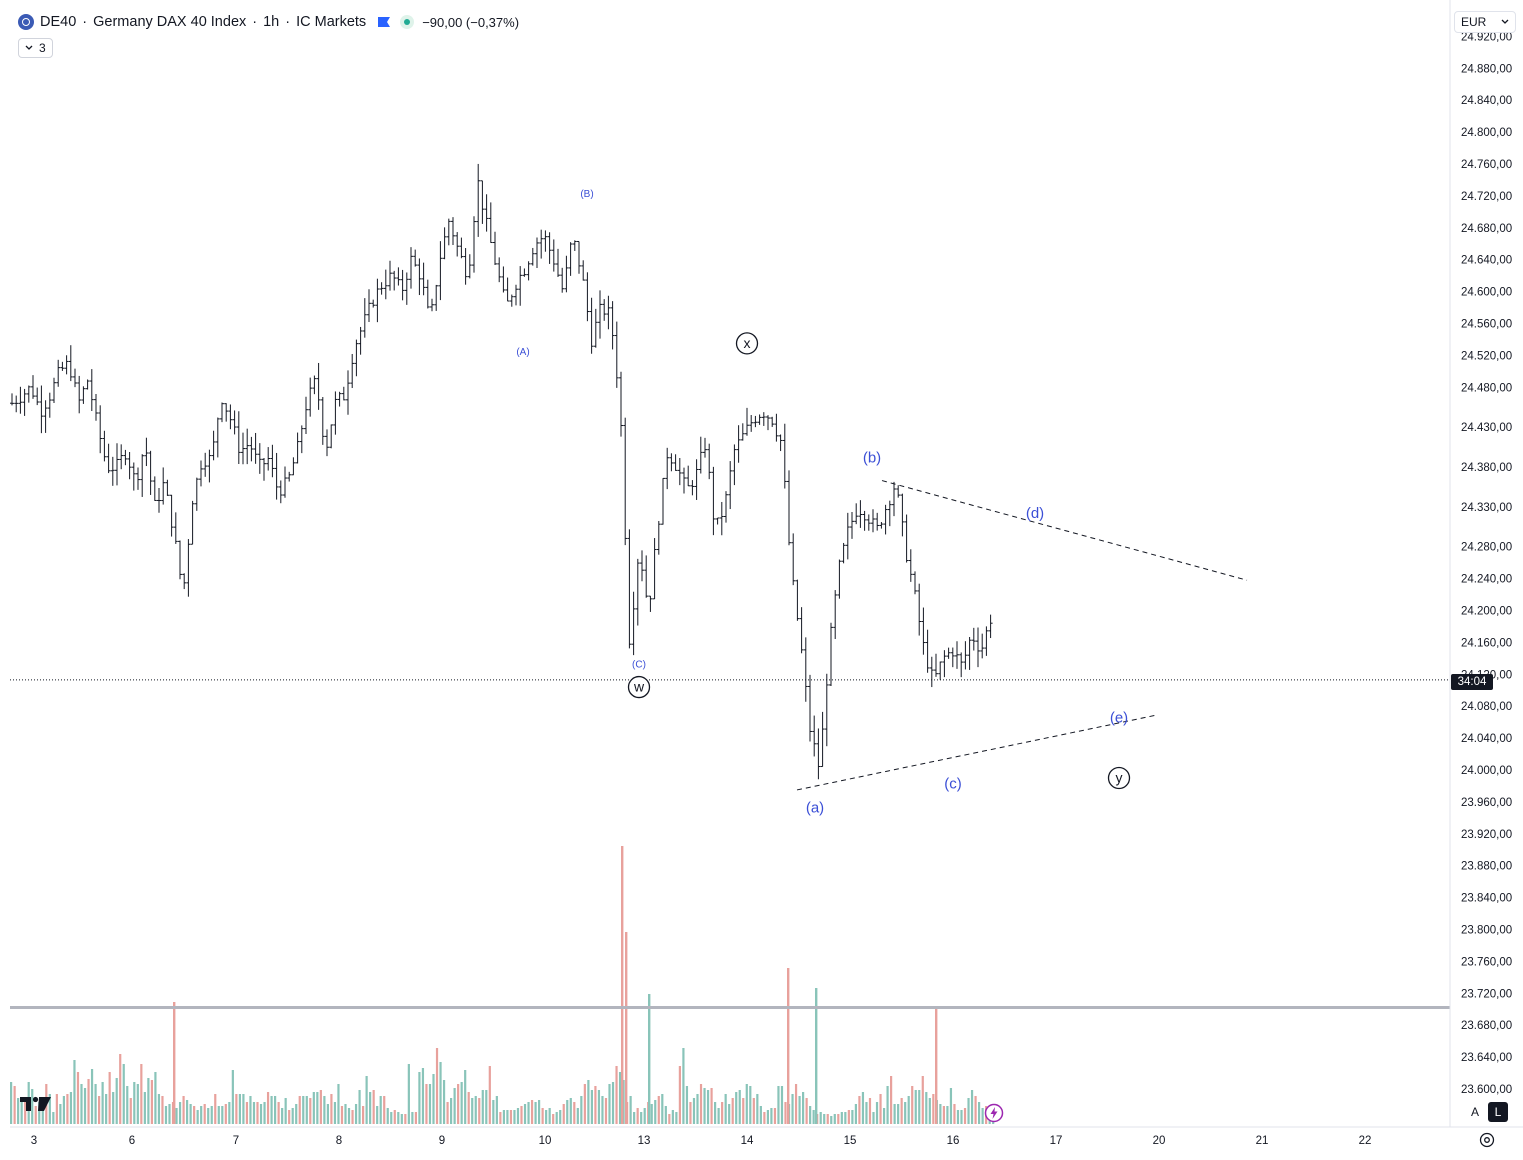 The image size is (1523, 1160). Describe the element at coordinates (1486, 994) in the screenshot. I see `price-tick-label: 23.720,00` at that location.